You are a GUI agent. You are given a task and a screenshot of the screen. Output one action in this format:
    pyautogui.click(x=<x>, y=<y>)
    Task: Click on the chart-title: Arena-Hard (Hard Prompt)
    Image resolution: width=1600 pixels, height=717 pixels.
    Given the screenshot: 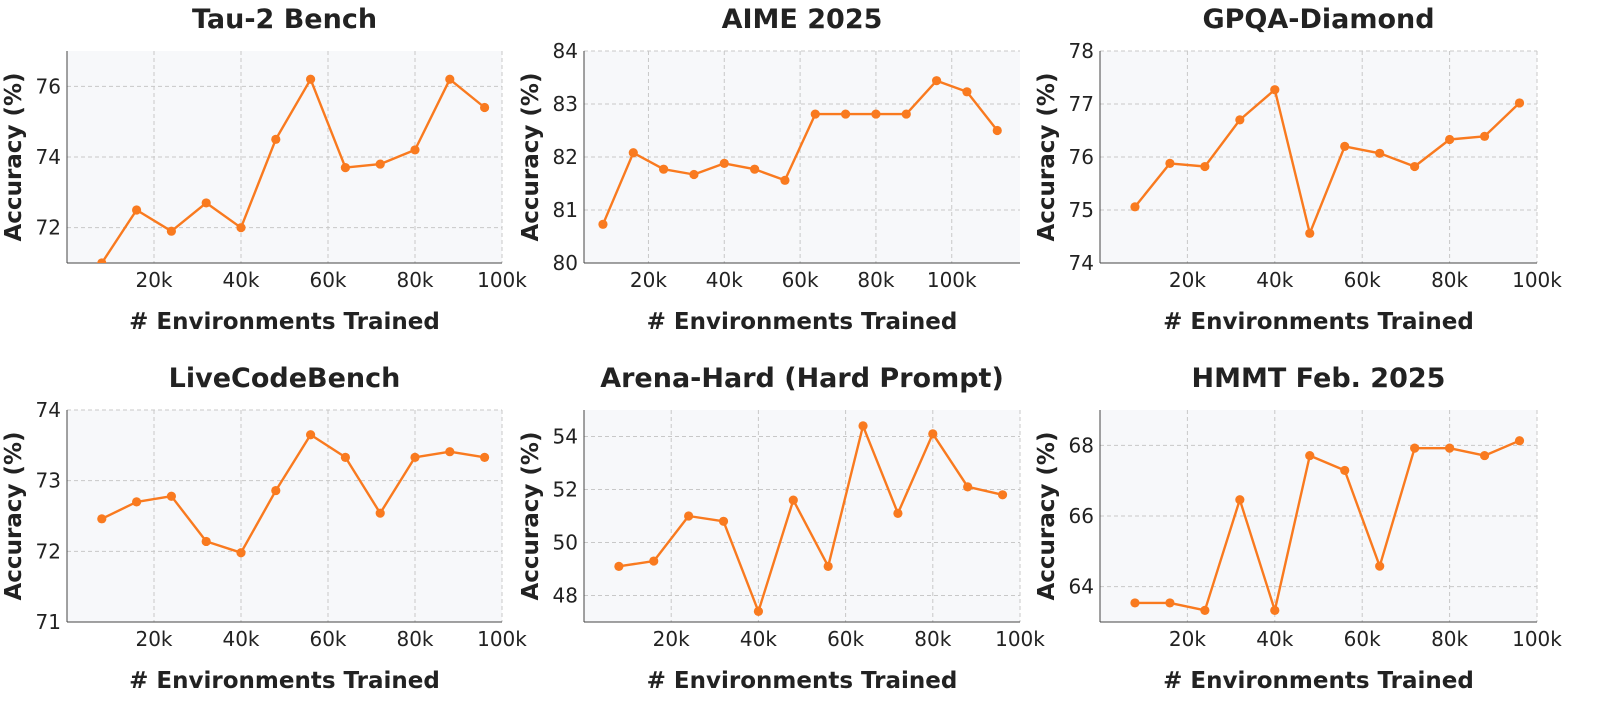 What is the action you would take?
    pyautogui.click(x=802, y=378)
    